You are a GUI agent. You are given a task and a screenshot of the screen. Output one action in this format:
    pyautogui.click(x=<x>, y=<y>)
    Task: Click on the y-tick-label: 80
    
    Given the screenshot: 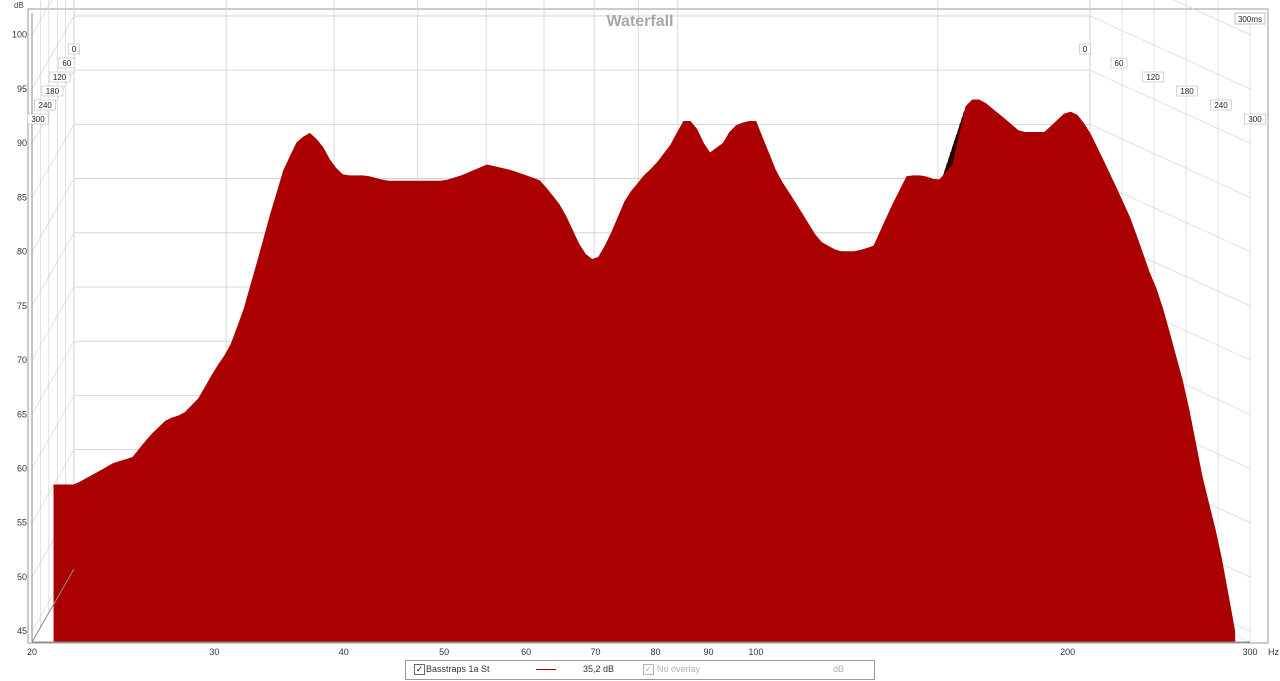 What is the action you would take?
    pyautogui.click(x=22, y=252)
    